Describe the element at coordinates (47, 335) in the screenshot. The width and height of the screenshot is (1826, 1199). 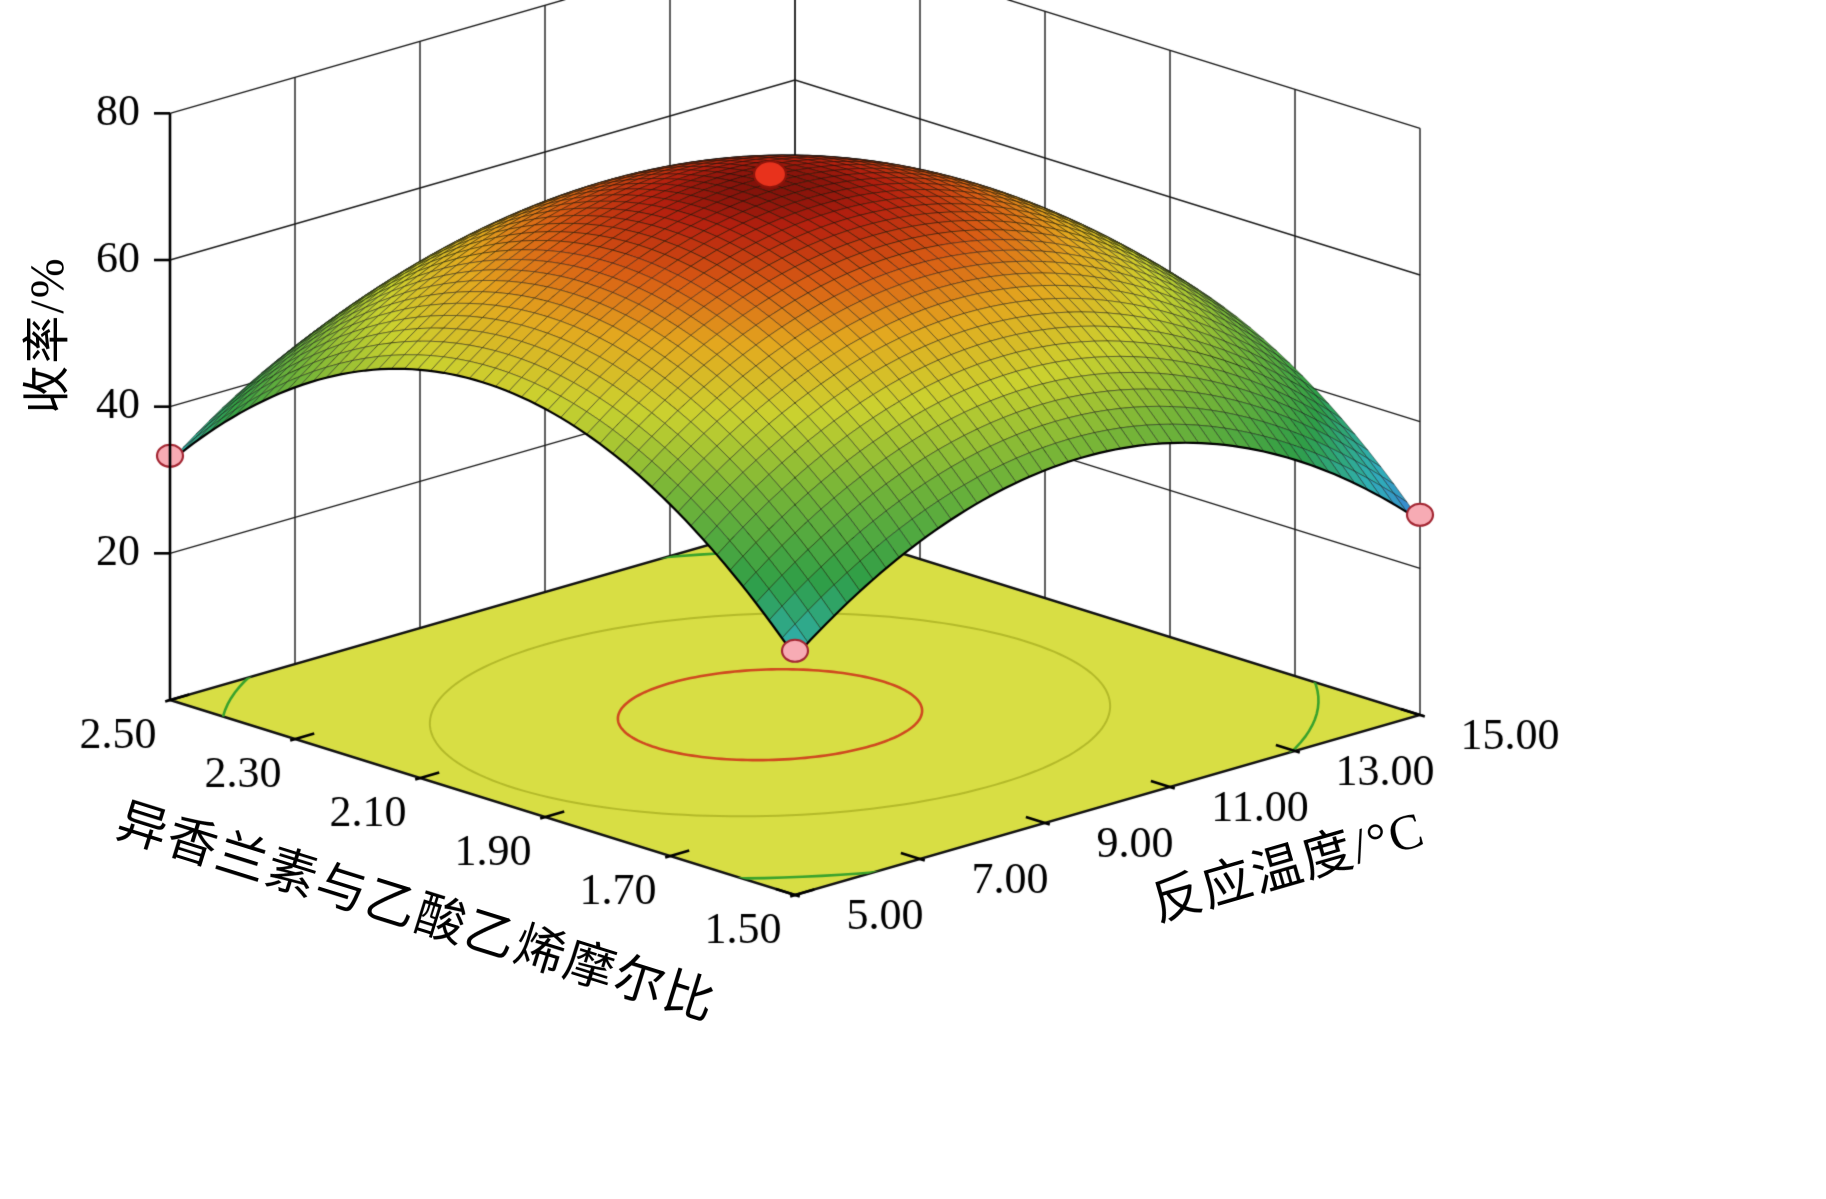
I see `z-axis-title: 收率/%` at that location.